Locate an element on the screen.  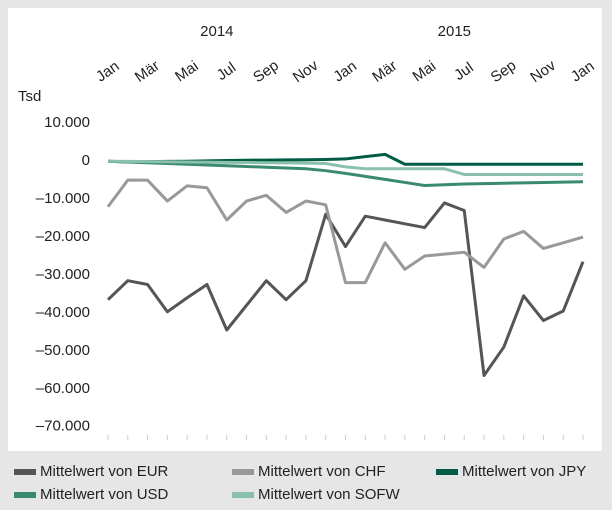
y-tick-label: –20.000 is located at coordinates (63, 236).